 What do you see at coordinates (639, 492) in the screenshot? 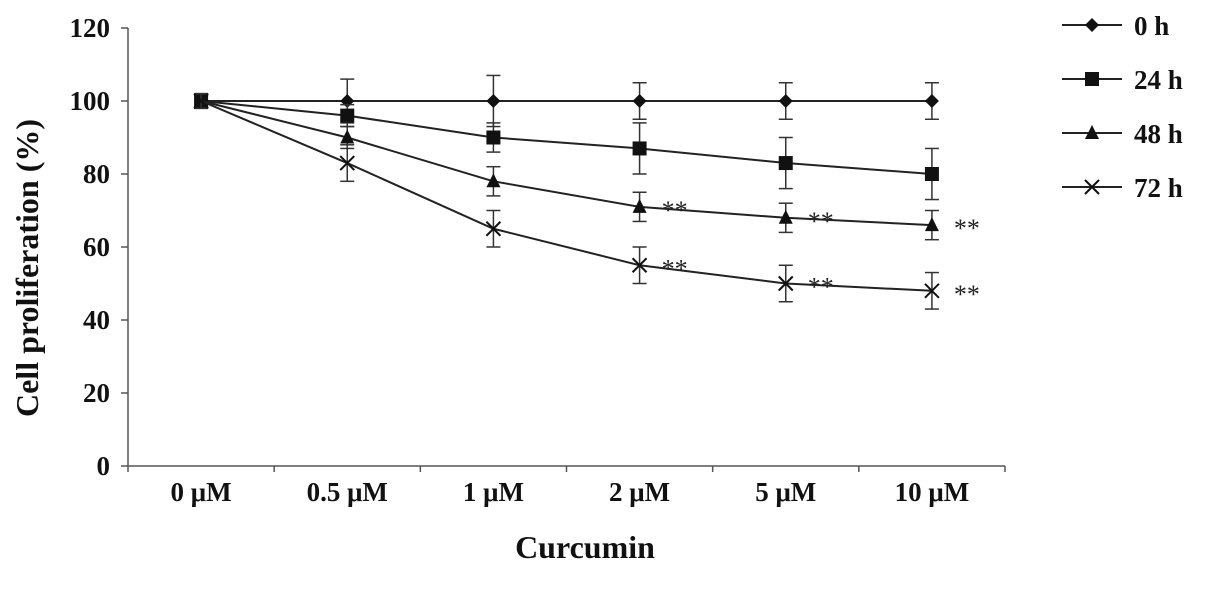
I see `x-tick-label: 2 μM` at bounding box center [639, 492].